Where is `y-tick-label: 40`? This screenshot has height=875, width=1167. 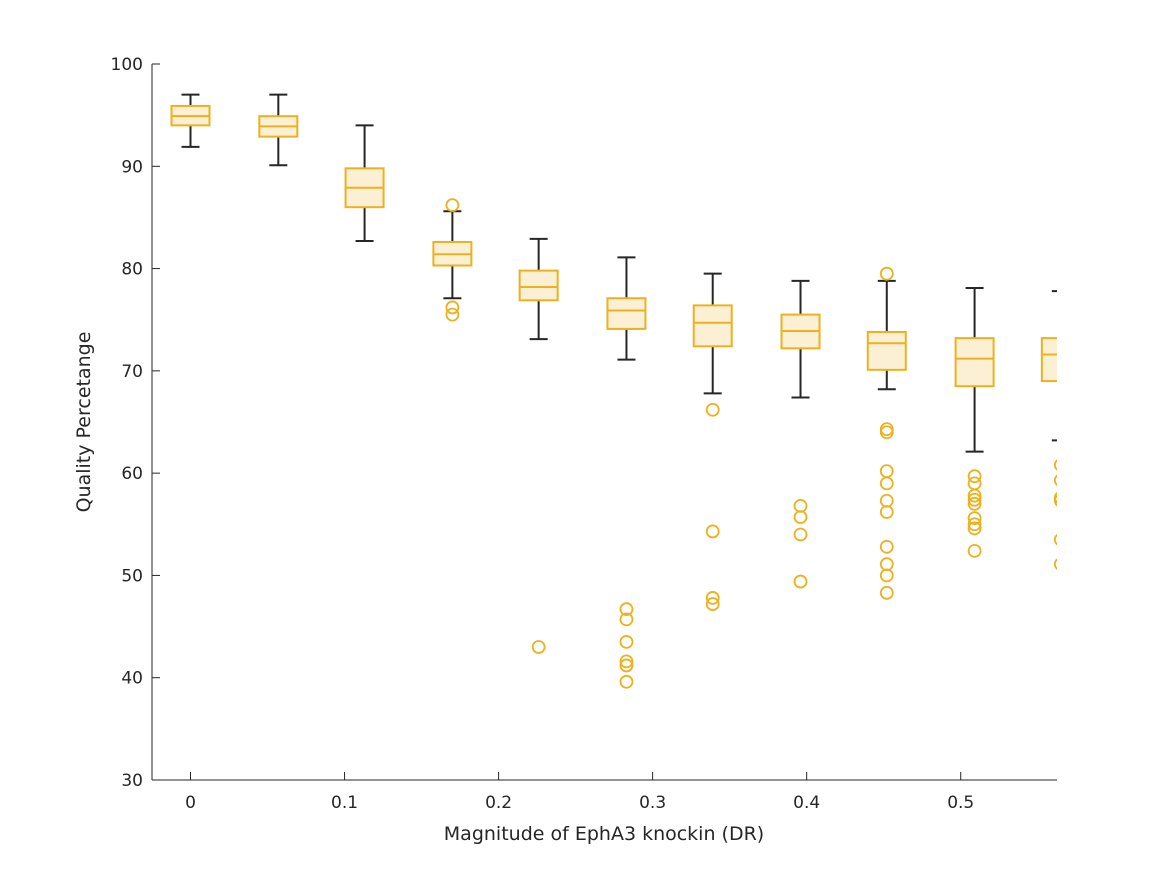
y-tick-label: 40 is located at coordinates (132, 679).